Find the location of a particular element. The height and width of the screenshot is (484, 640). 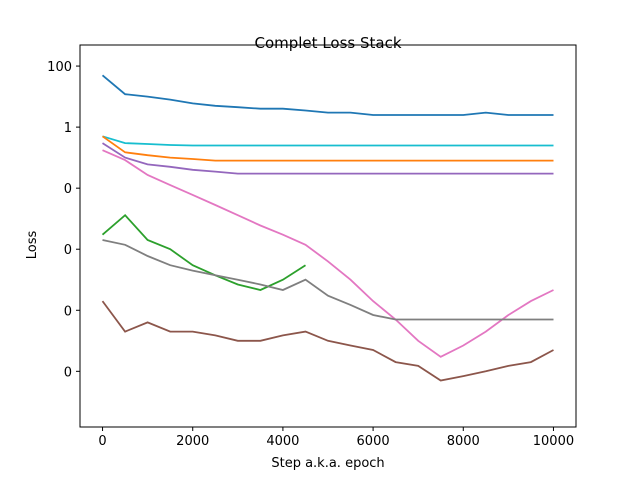

y-tick-label: 100 is located at coordinates (59, 67).